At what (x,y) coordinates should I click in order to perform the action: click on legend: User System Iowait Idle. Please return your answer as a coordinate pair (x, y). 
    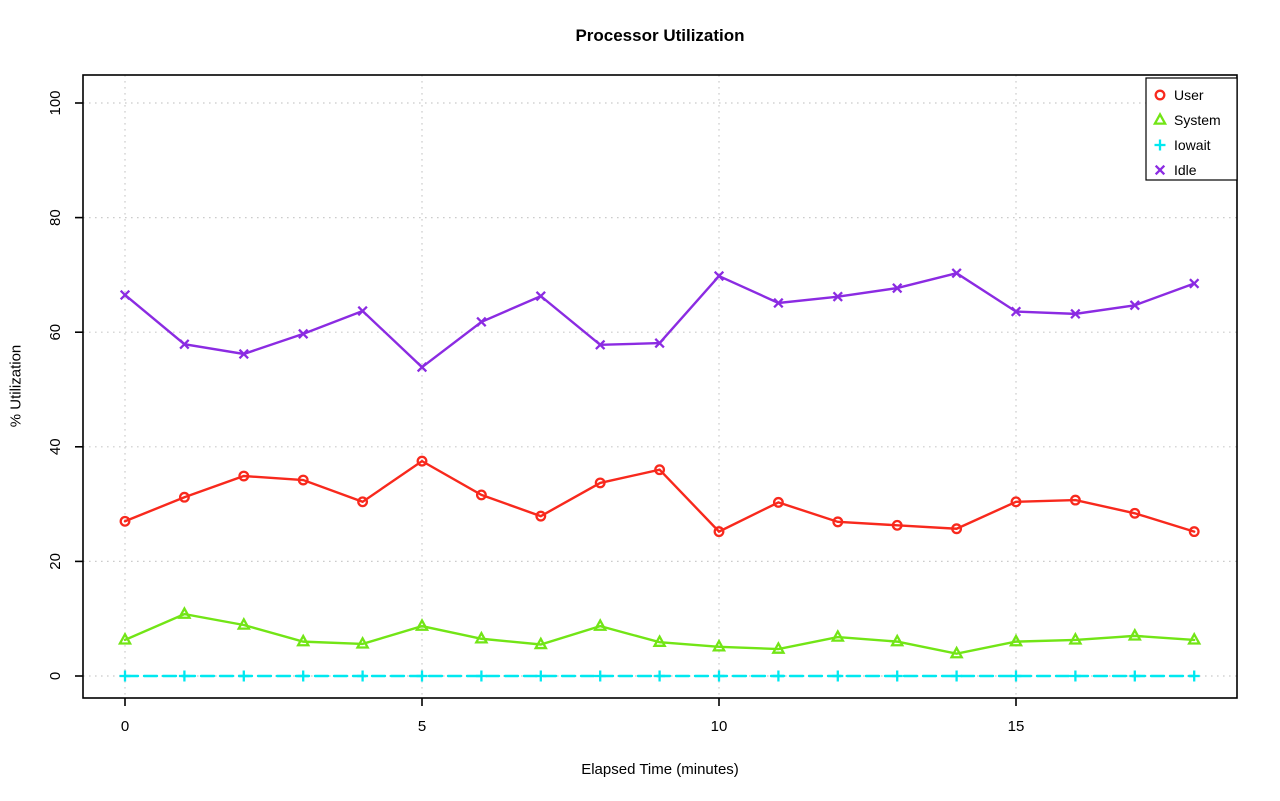
    Looking at the image, I should click on (1191, 129).